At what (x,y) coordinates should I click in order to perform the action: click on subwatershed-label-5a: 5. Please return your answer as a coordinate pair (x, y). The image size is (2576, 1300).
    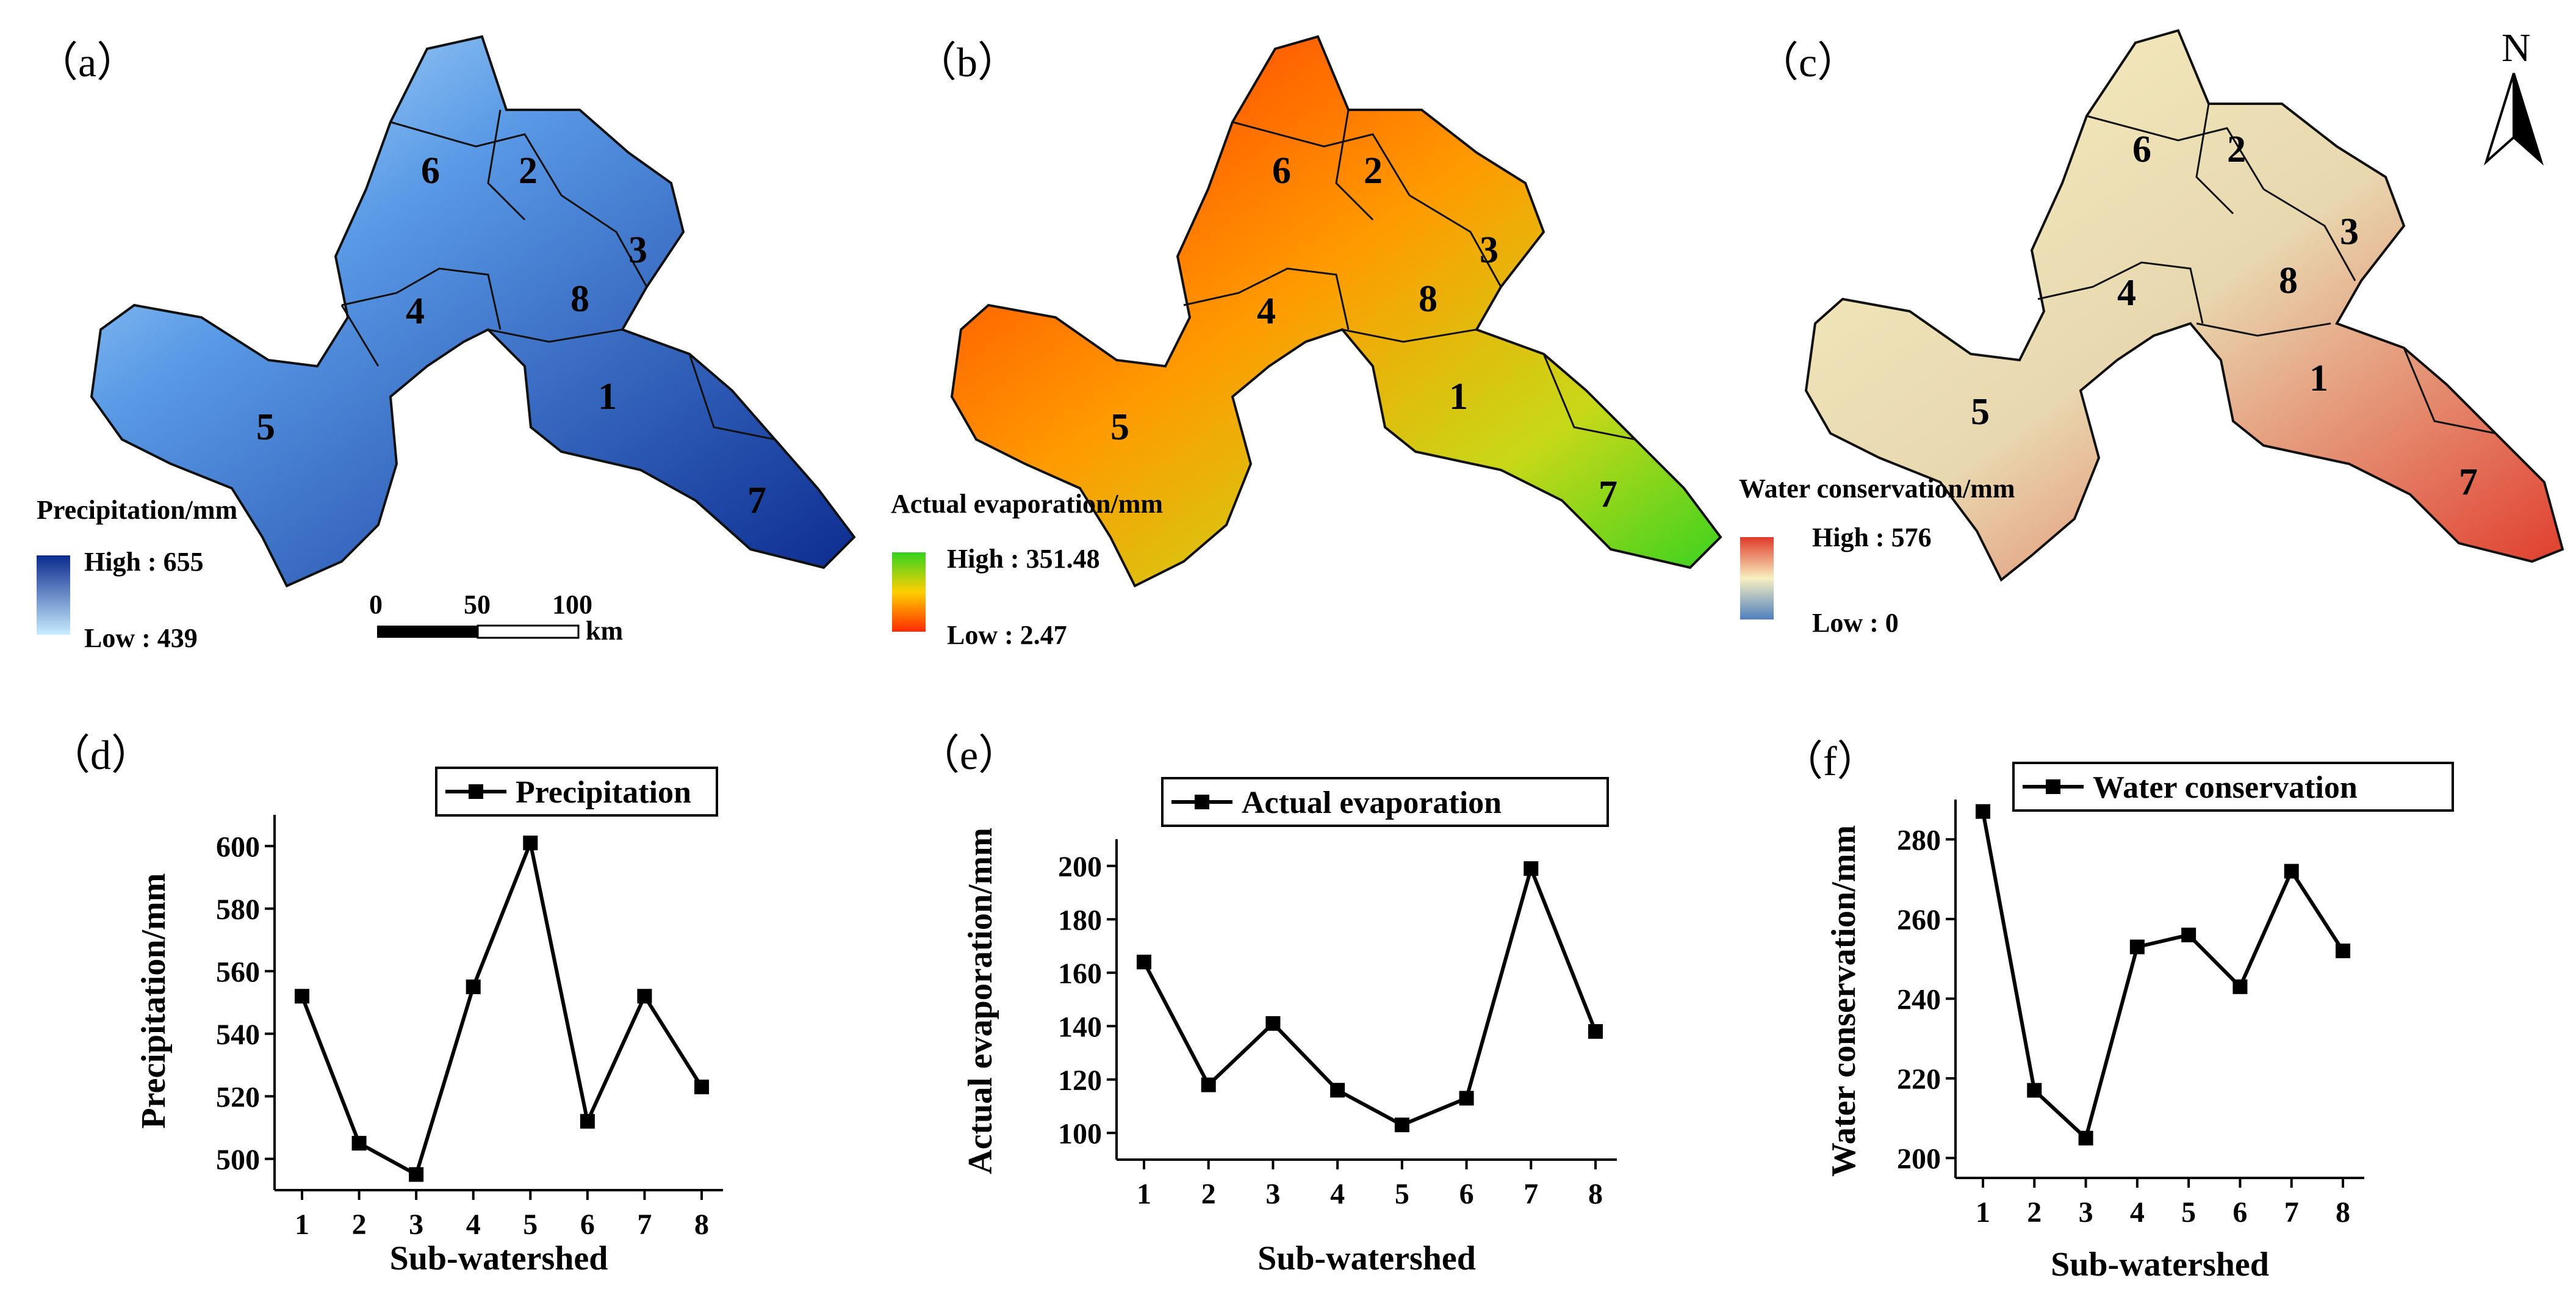
    Looking at the image, I should click on (265, 427).